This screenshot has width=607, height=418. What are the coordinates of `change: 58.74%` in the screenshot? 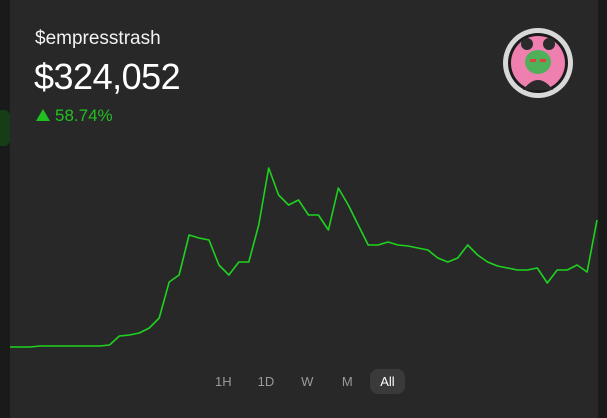 It's located at (74, 116).